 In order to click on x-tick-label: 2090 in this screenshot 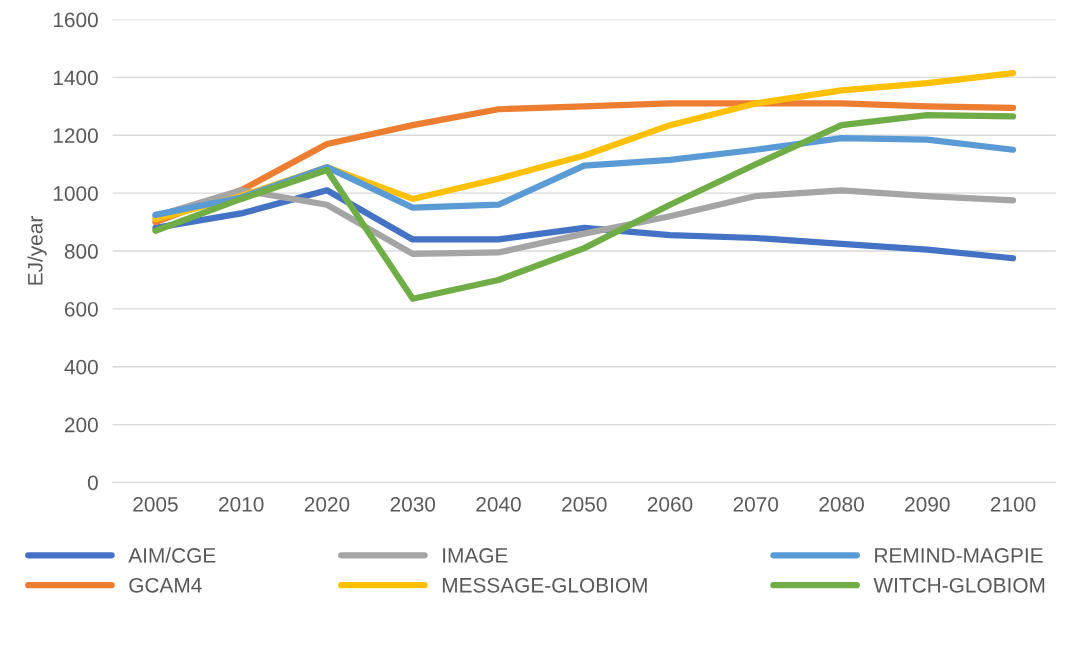, I will do `click(927, 504)`.